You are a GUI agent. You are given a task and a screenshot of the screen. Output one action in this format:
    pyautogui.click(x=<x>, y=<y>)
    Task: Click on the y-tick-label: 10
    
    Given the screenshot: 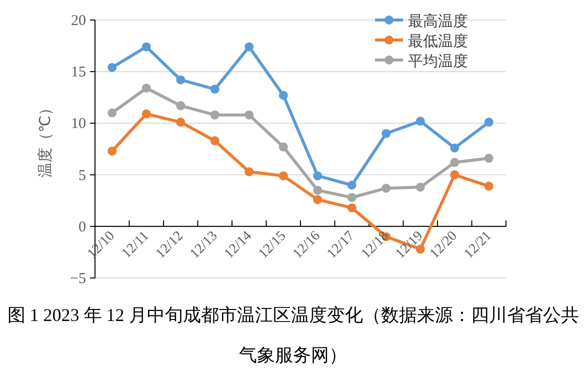 What is the action you would take?
    pyautogui.click(x=78, y=124)
    